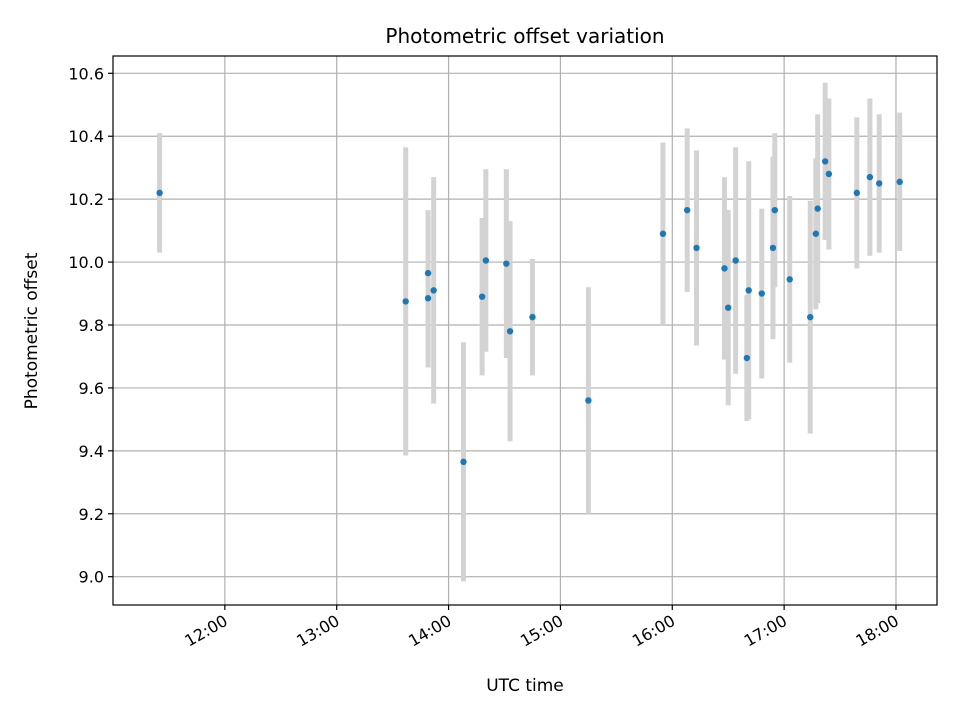 This screenshot has width=960, height=720. What do you see at coordinates (91, 451) in the screenshot?
I see `y-tick-label: 9.4` at bounding box center [91, 451].